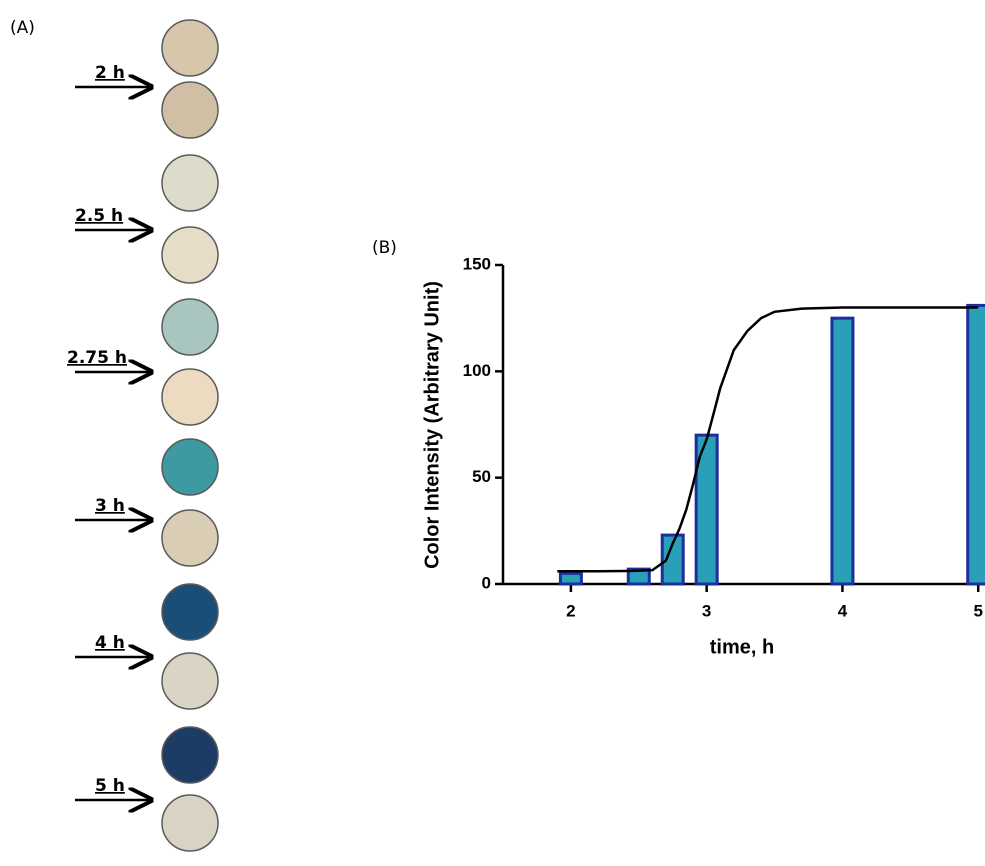 The height and width of the screenshot is (866, 985). Describe the element at coordinates (477, 263) in the screenshot. I see `y-tick-label: 150` at that location.